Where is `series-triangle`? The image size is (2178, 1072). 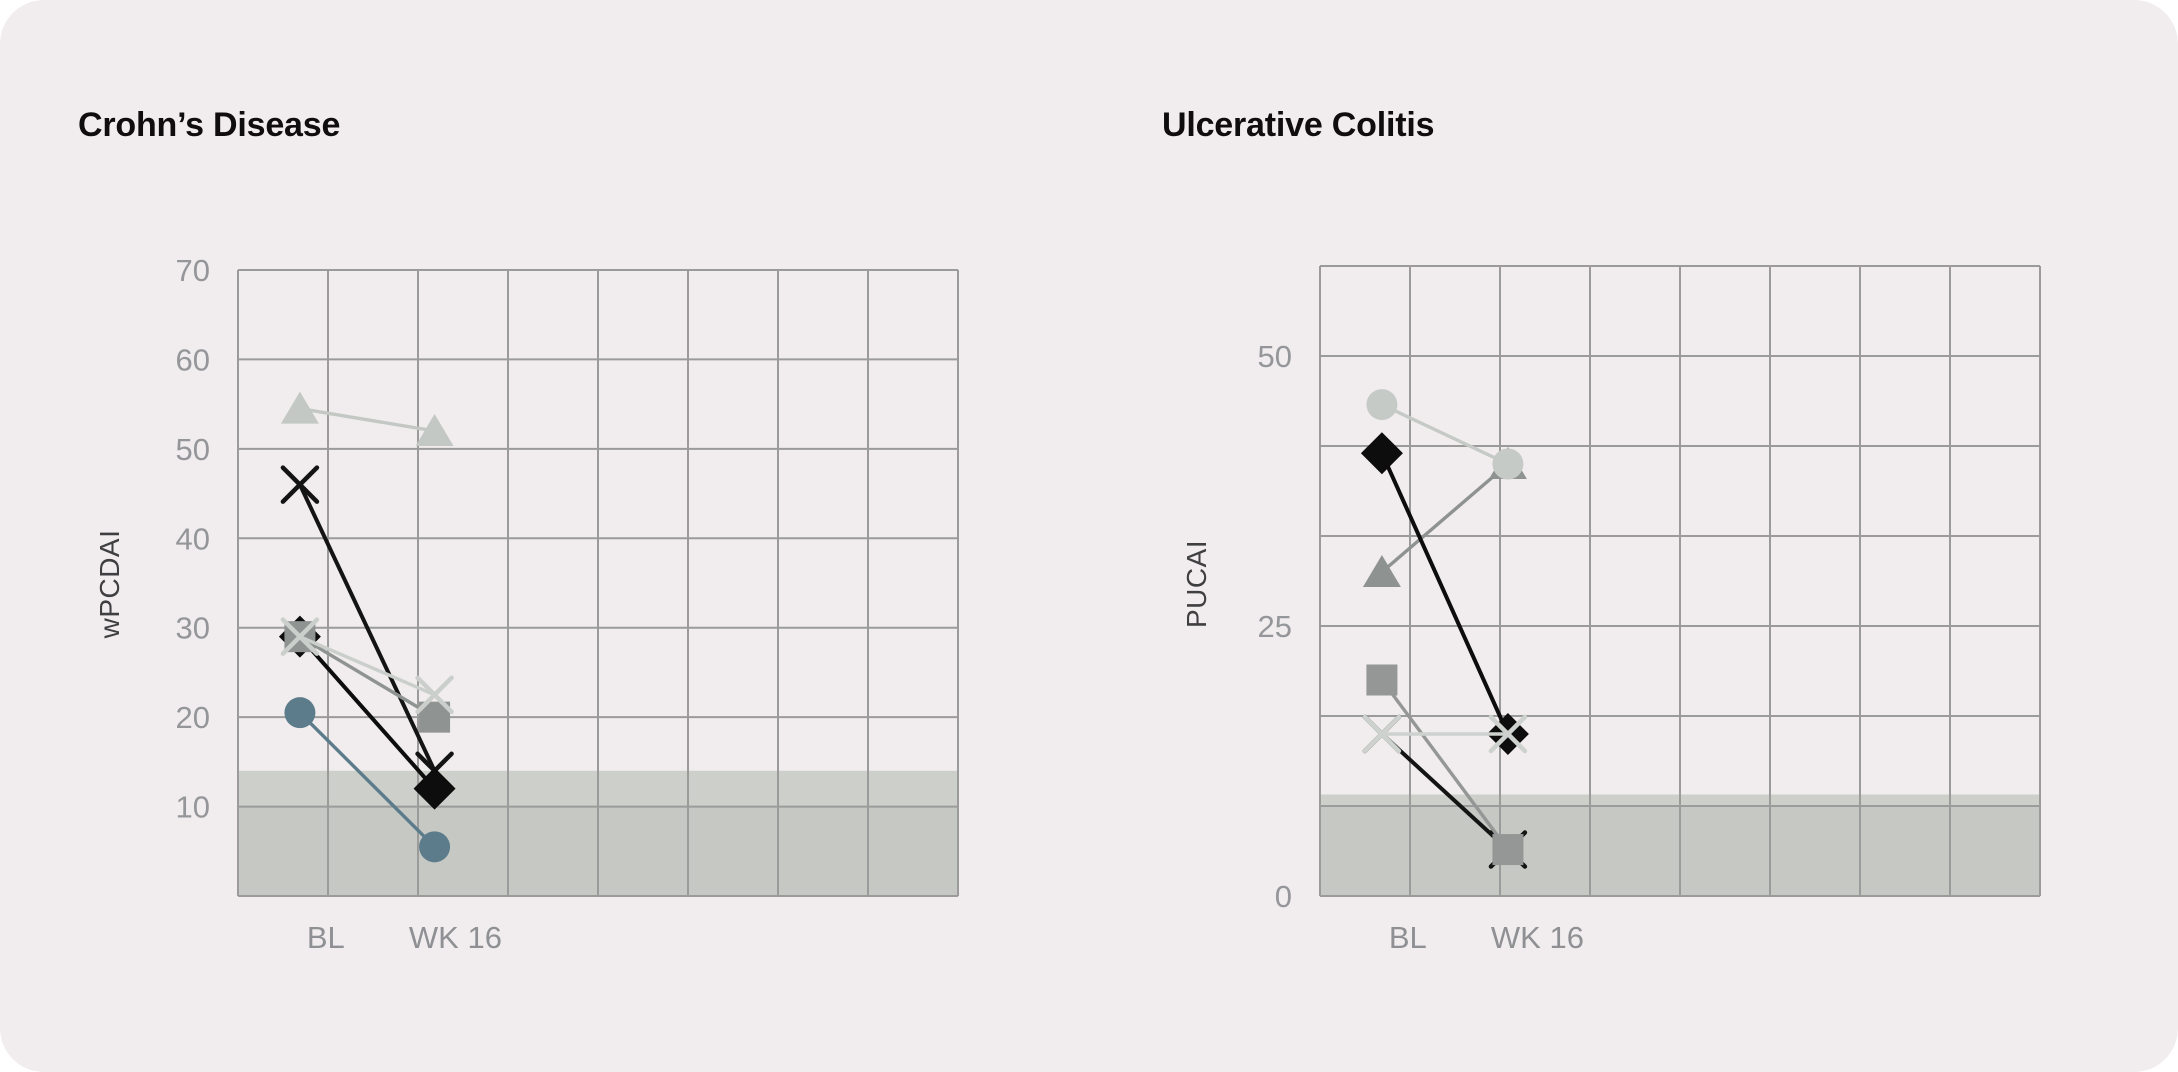 series-triangle is located at coordinates (367, 418).